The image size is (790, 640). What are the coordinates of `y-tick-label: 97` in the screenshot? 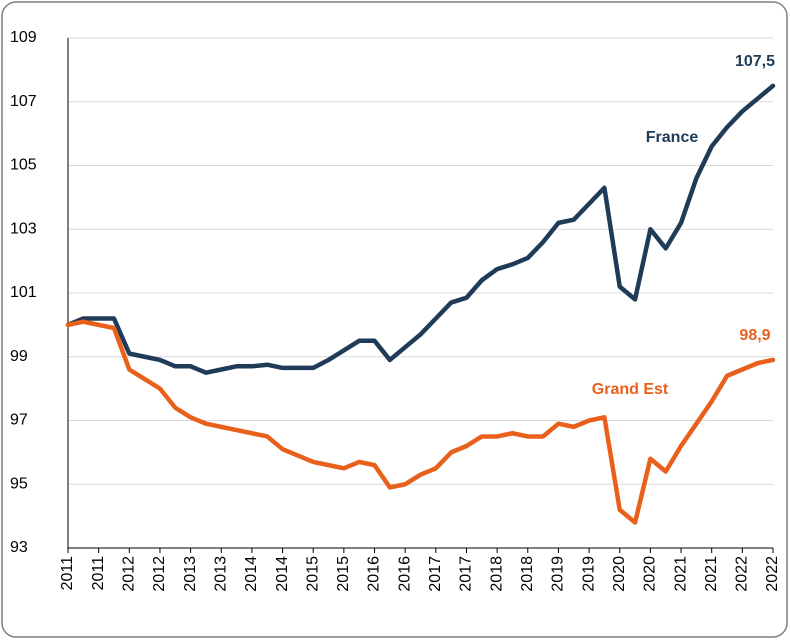 It's located at (19, 420).